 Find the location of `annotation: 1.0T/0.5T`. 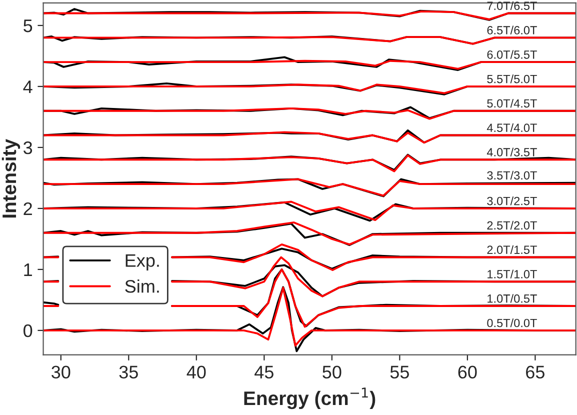

annotation: 1.0T/0.5T is located at coordinates (512, 298).